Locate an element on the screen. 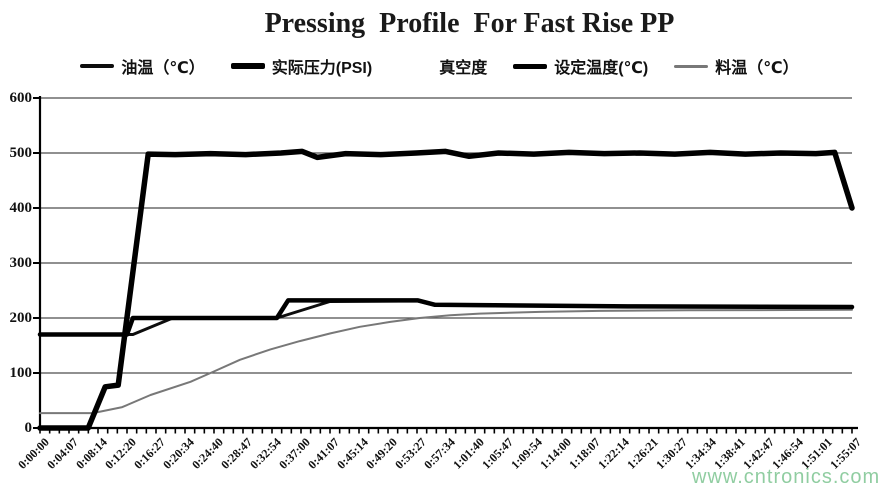 Image resolution: width=879 pixels, height=499 pixels. legend-line-sample-actual-pressure is located at coordinates (247, 66).